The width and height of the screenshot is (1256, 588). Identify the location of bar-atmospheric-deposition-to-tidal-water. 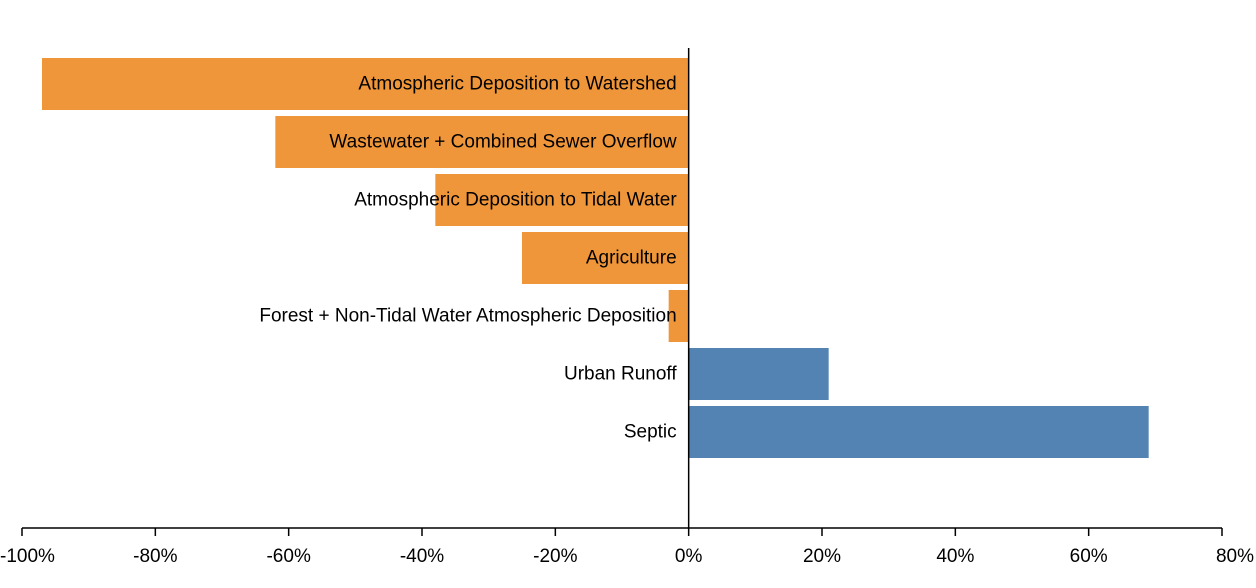
(562, 200).